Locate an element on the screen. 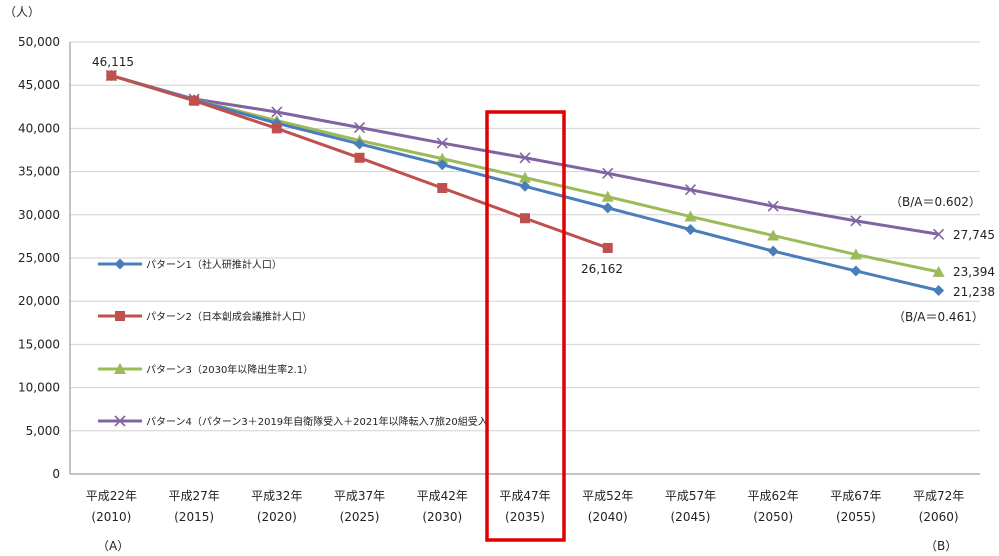 This screenshot has width=999, height=556. x-tick-label: 平成52年 is located at coordinates (607, 496).